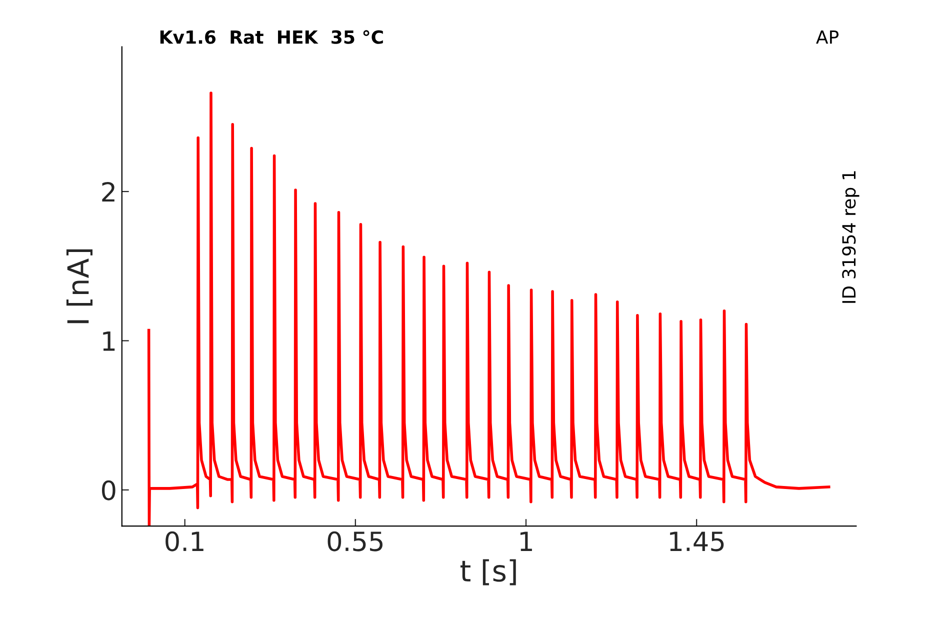 Image resolution: width=945 pixels, height=624 pixels. Describe the element at coordinates (79, 286) in the screenshot. I see `y-axis-title: I [nA]` at that location.